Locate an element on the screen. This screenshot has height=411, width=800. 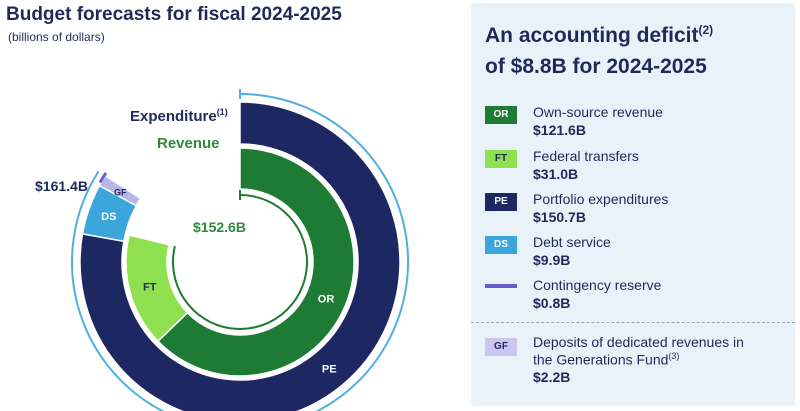
legend-label-contingency: Contingency reserve is located at coordinates (597, 285).